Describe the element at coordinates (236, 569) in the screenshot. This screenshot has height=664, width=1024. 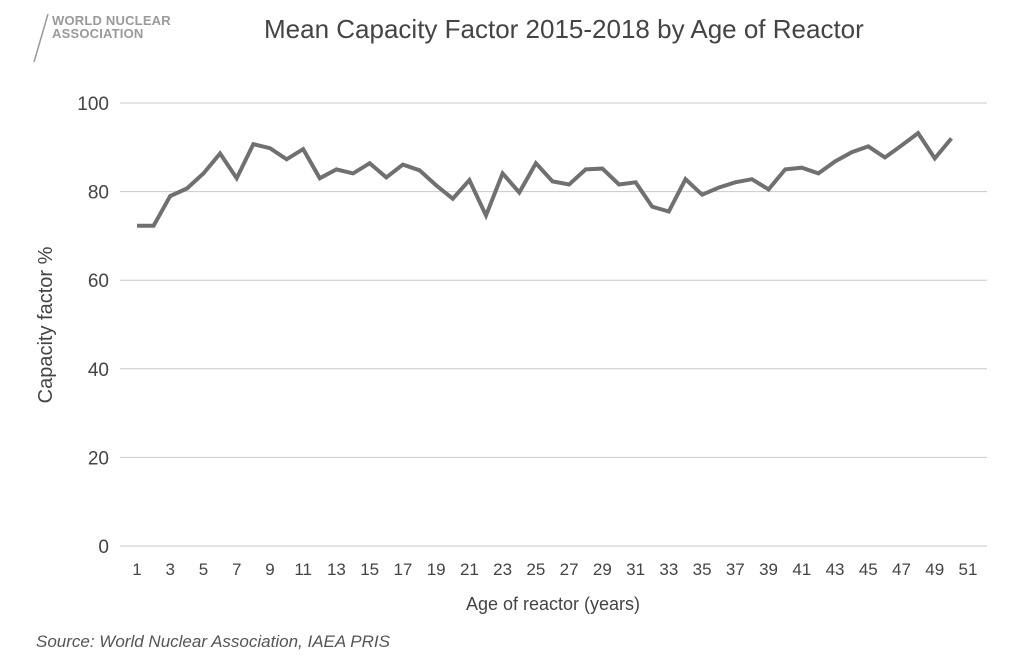
I see `x-tick-label: 7` at that location.